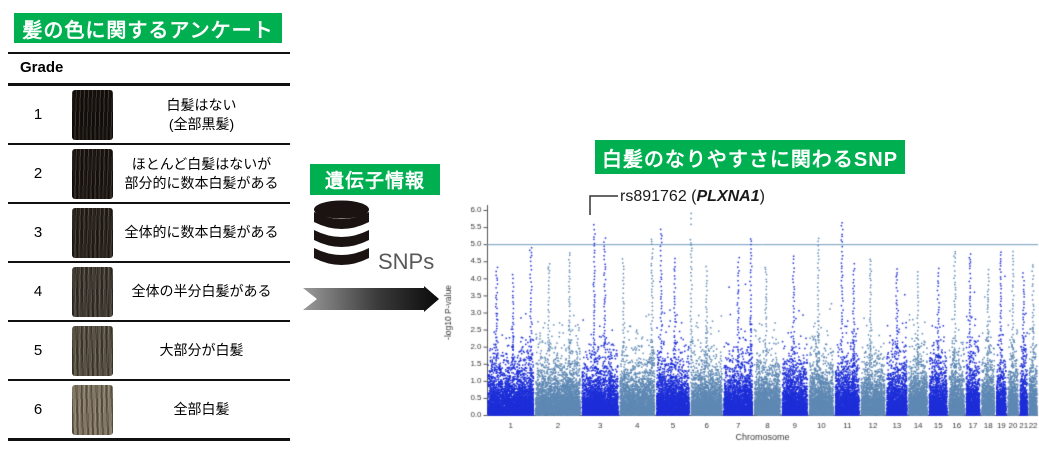 The height and width of the screenshot is (449, 1039). Describe the element at coordinates (38, 114) in the screenshot. I see `grade-cell: 1` at that location.